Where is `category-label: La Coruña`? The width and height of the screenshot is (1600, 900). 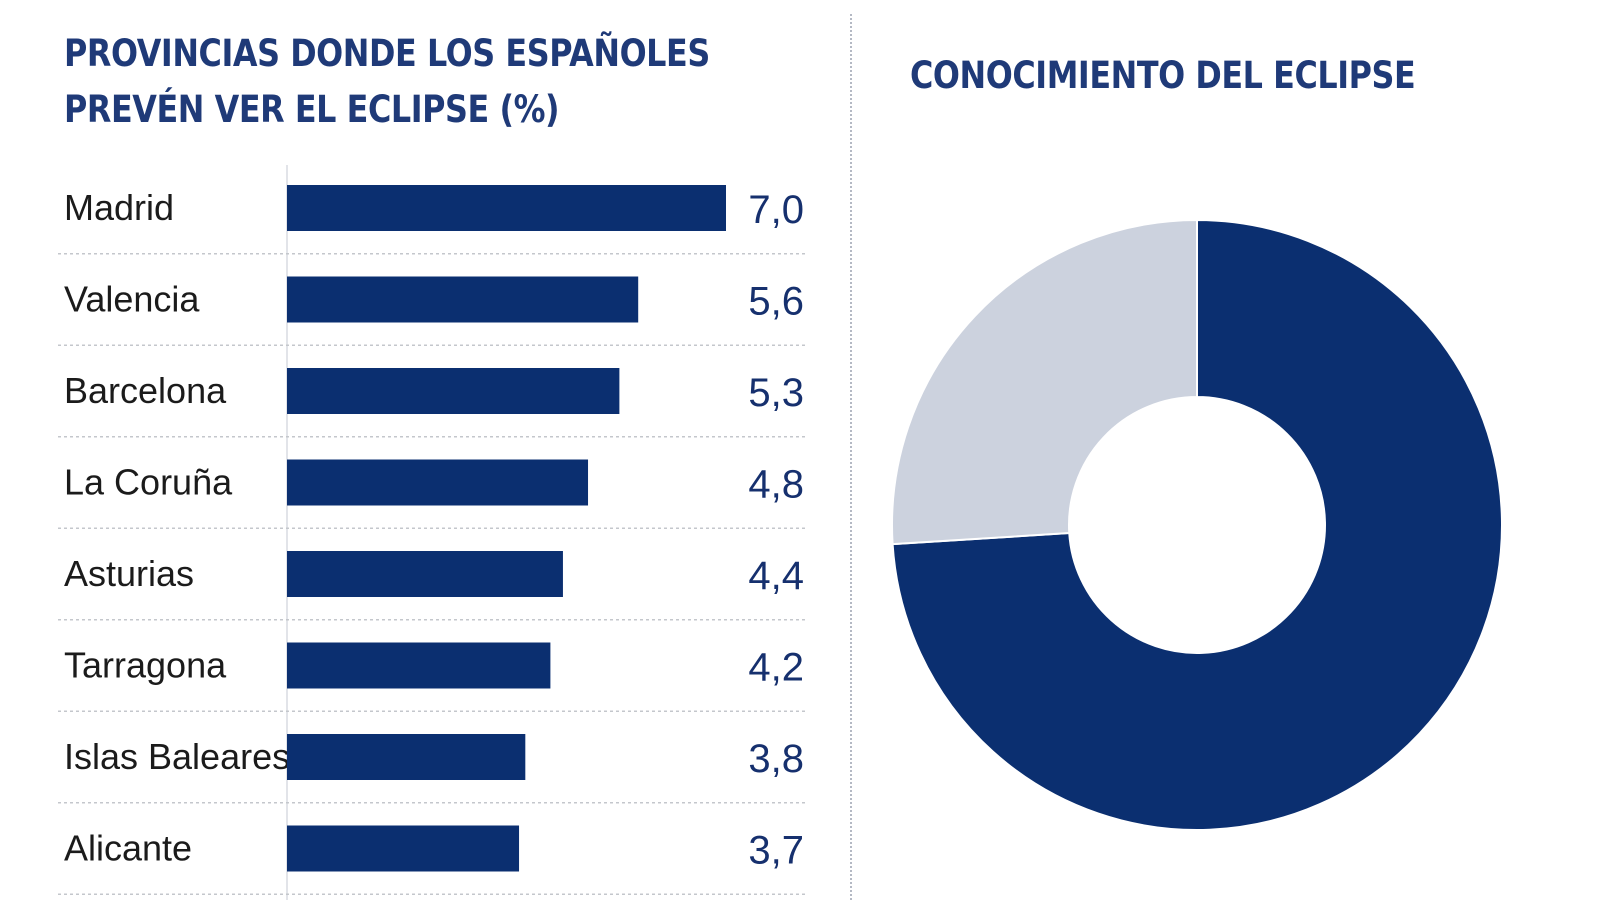
category-label: La Coruña is located at coordinates (148, 482).